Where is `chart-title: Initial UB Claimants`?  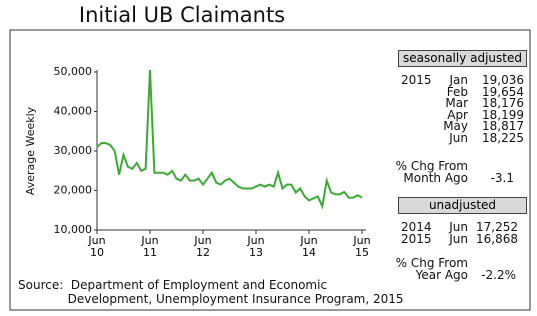
chart-title: Initial UB Claimants is located at coordinates (182, 15).